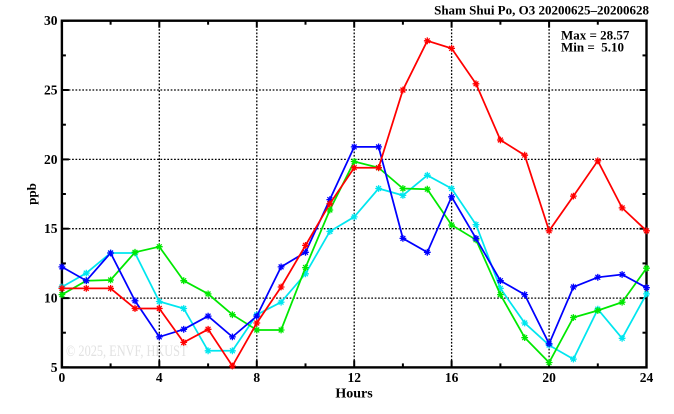 The height and width of the screenshot is (414, 674). What do you see at coordinates (31, 194) in the screenshot?
I see `svg-text: ppb` at bounding box center [31, 194].